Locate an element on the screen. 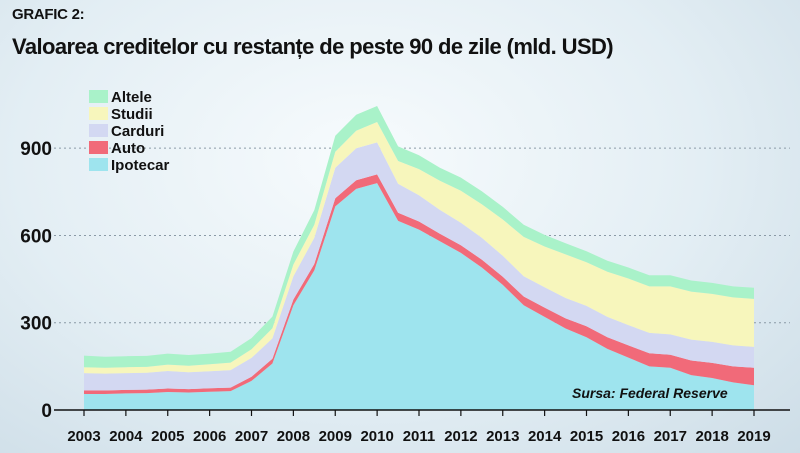  legend-label-auto: Auto is located at coordinates (128, 148).